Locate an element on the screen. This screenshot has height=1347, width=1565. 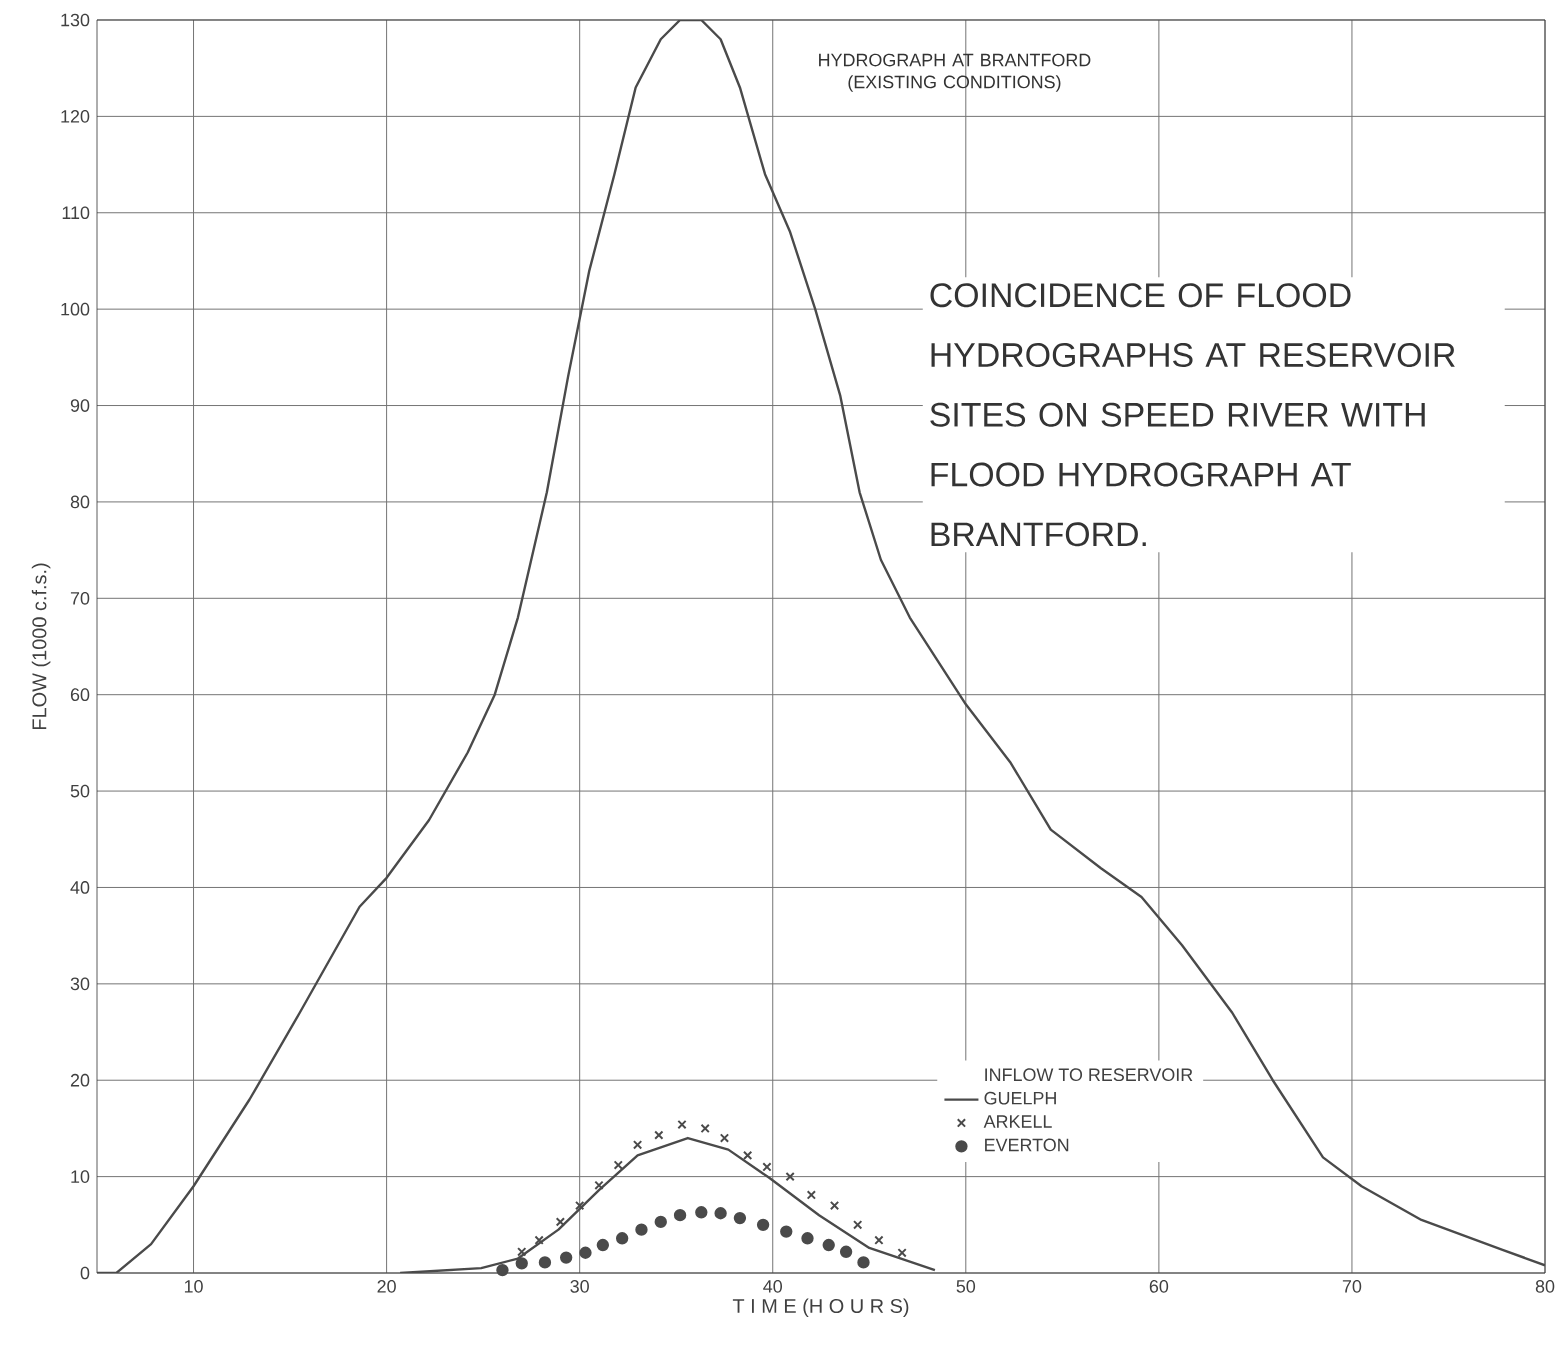
legend-label: GUELPH is located at coordinates (1020, 1098).